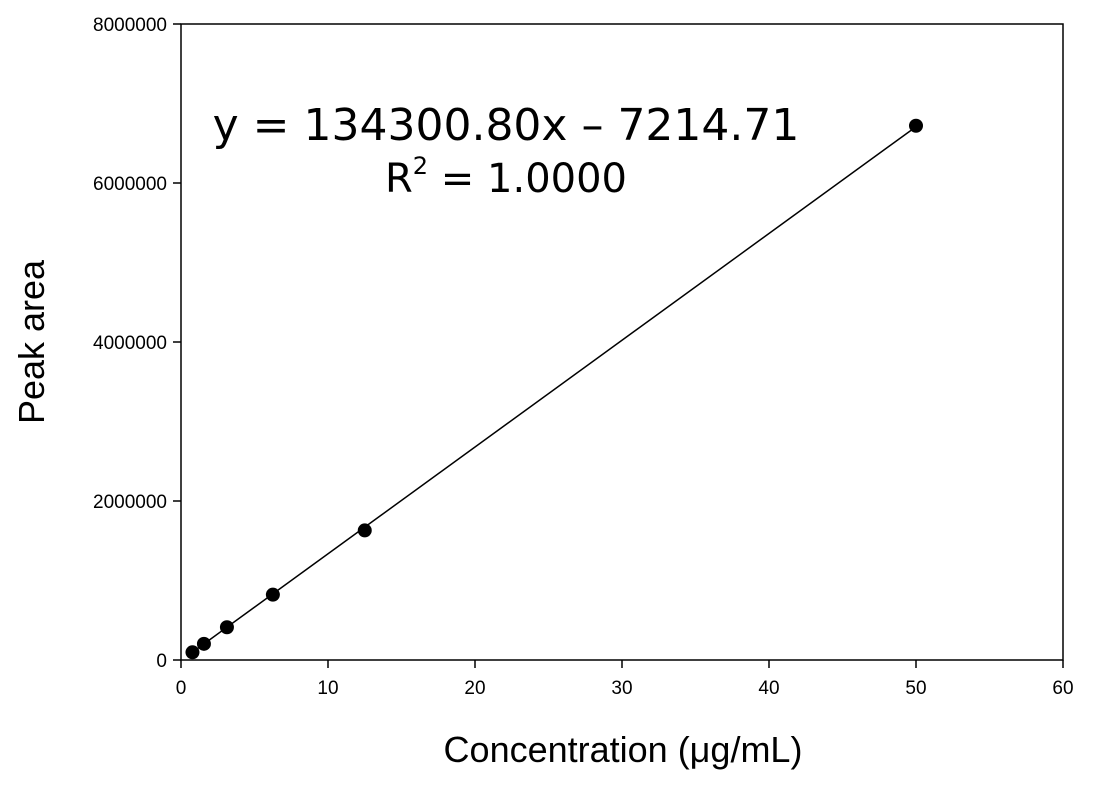 Image resolution: width=1096 pixels, height=786 pixels. Describe the element at coordinates (420, 166) in the screenshot. I see `r-squared-superscript: 2` at that location.